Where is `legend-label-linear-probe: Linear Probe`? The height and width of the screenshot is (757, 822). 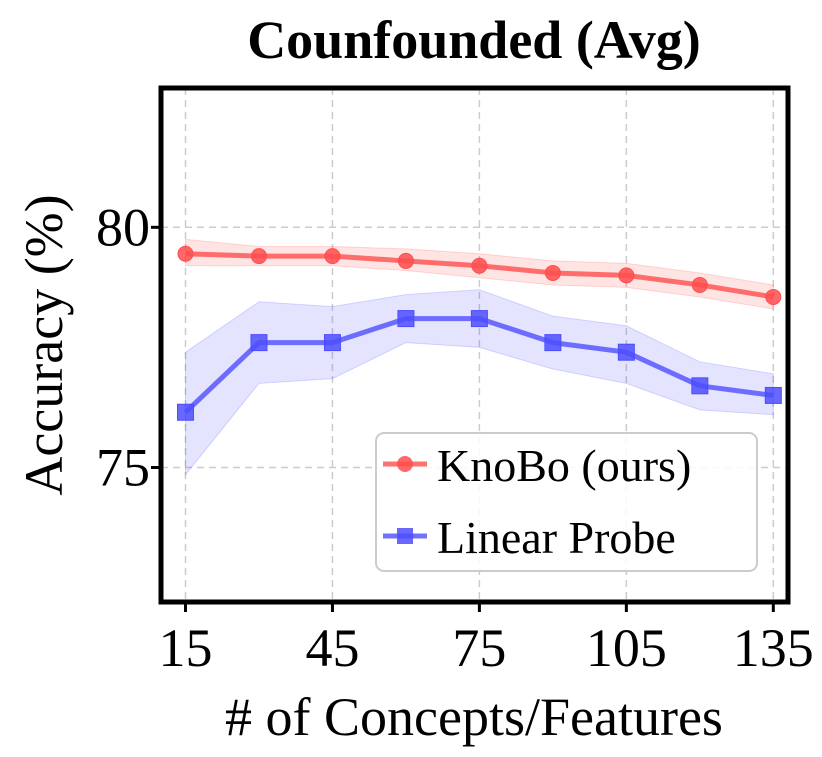
legend-label-linear-probe: Linear Probe is located at coordinates (556, 537).